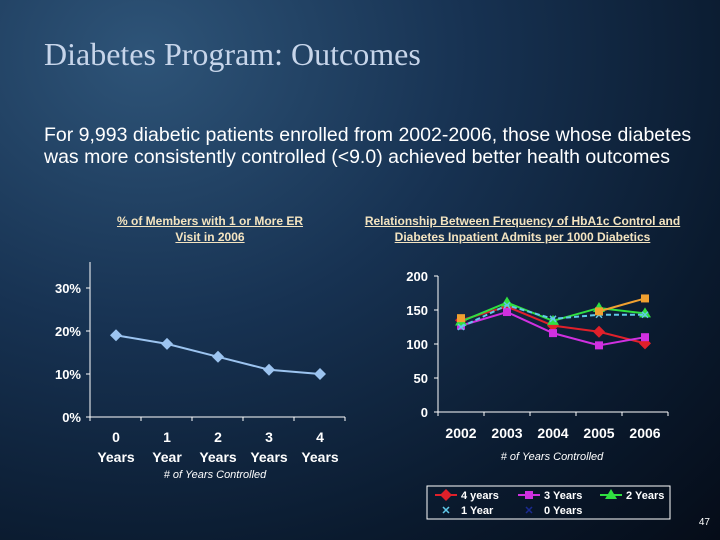  What do you see at coordinates (599, 331) in the screenshot?
I see `data-point-4-years` at bounding box center [599, 331].